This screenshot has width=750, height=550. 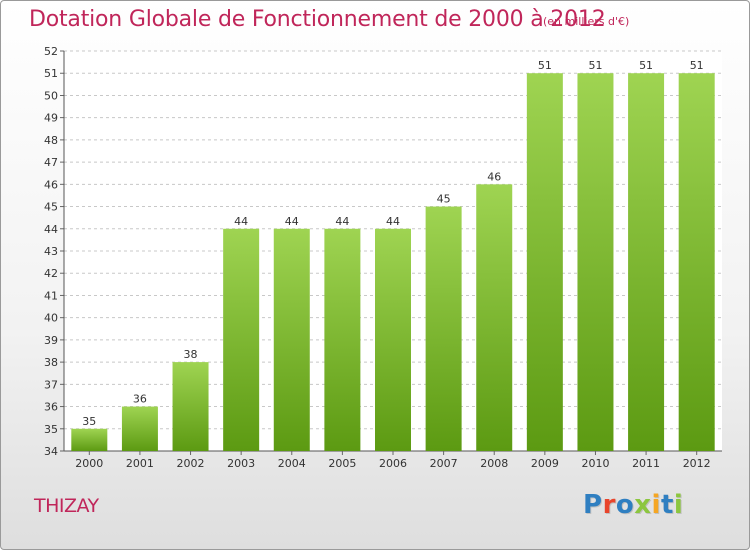 I want to click on bar-2012, so click(x=696, y=262).